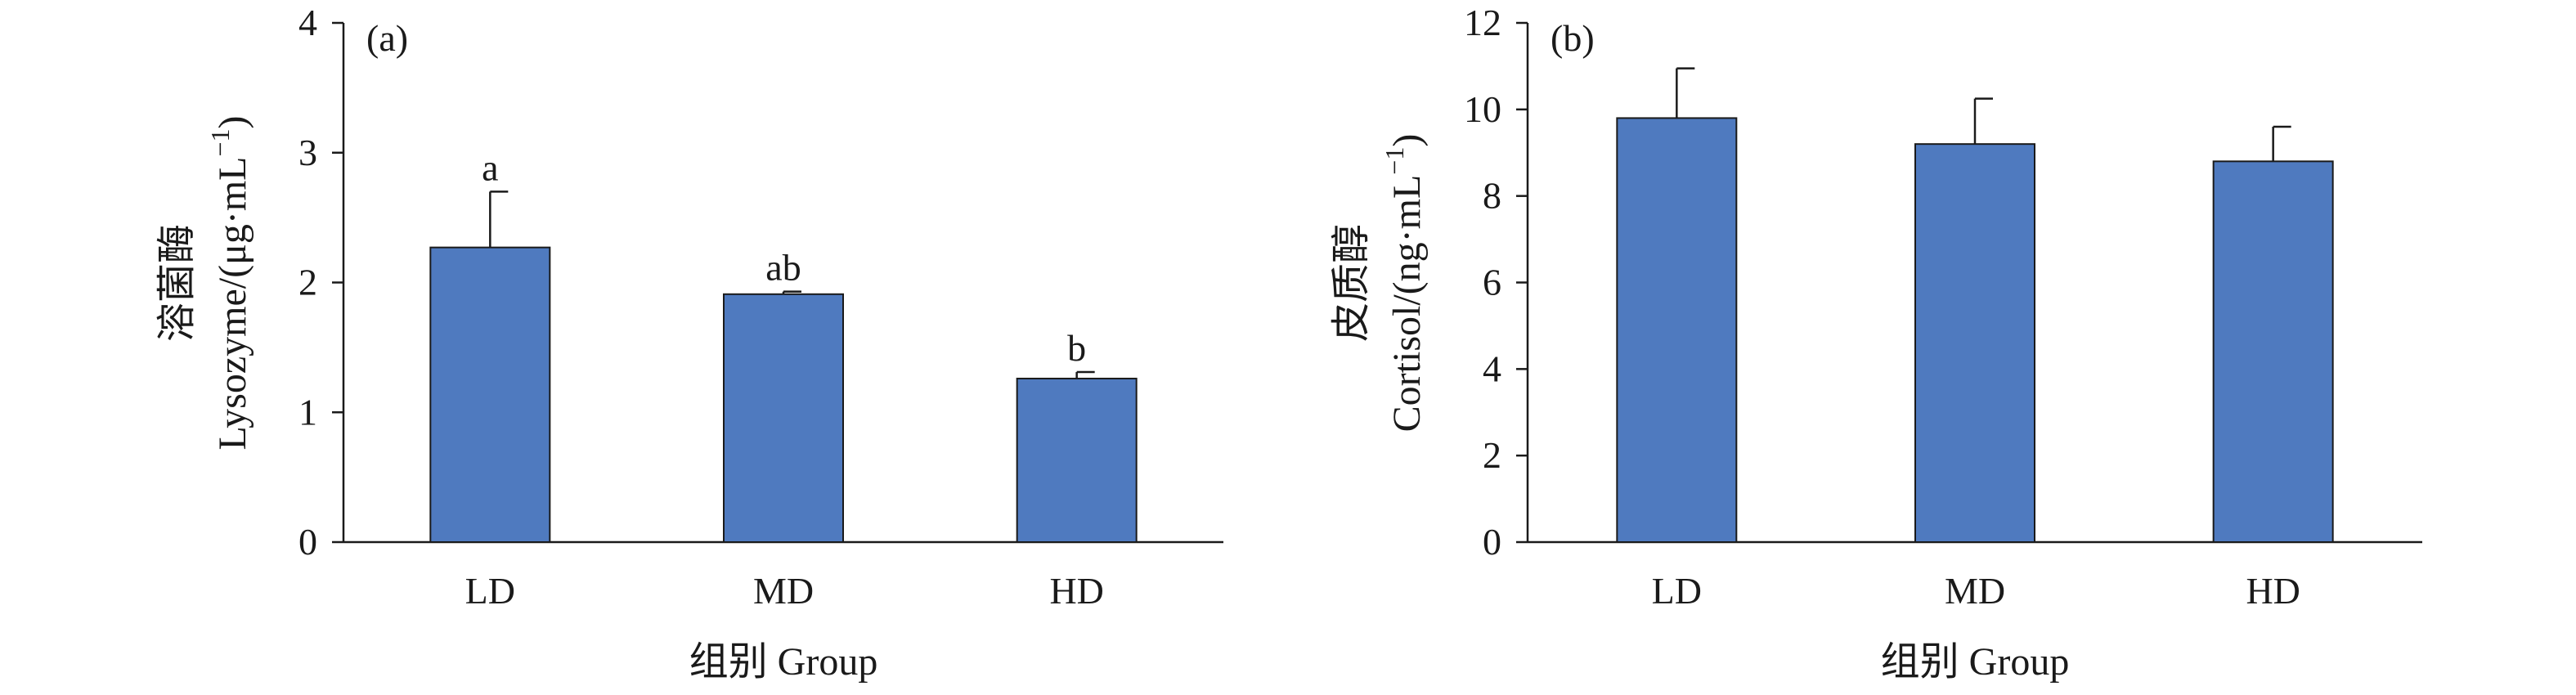  I want to click on panel-label: (b), so click(1573, 38).